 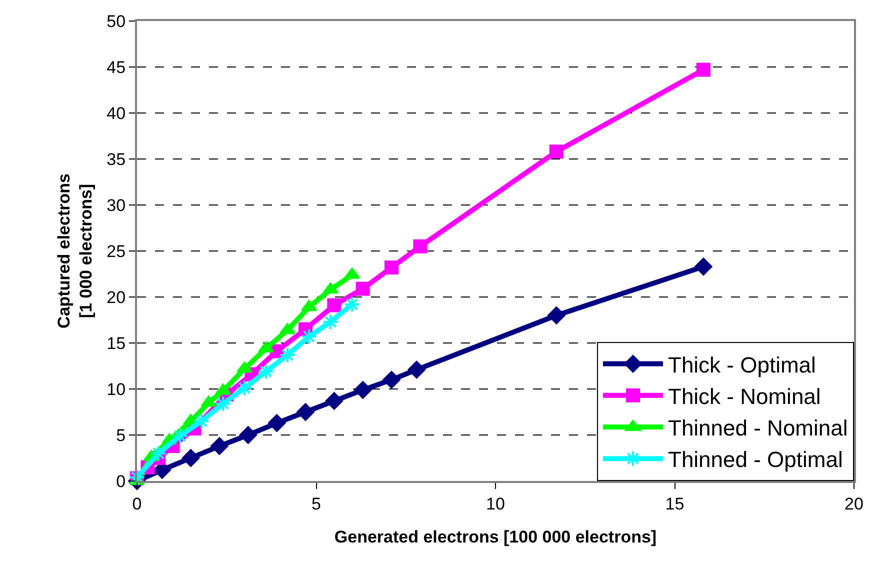 What do you see at coordinates (116, 251) in the screenshot?
I see `y-tick-label: 25` at bounding box center [116, 251].